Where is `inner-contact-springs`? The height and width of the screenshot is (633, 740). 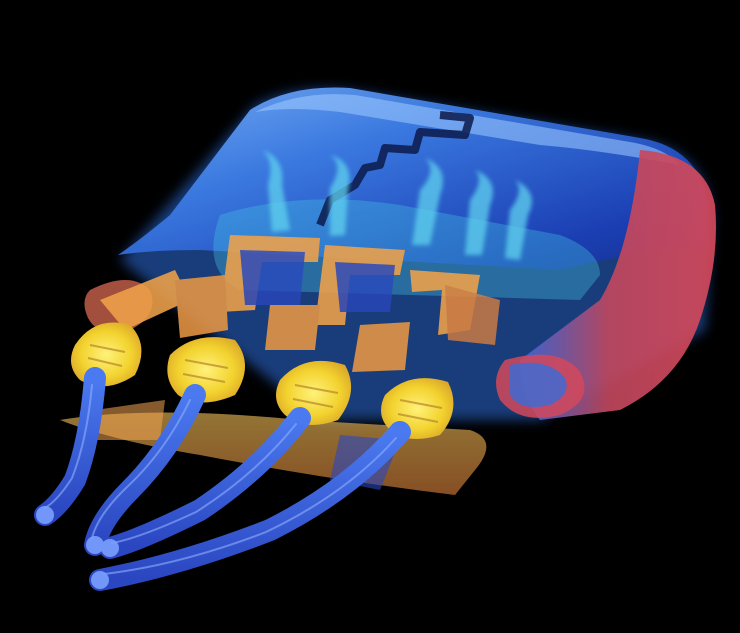 inner-contact-springs is located at coordinates (397, 205).